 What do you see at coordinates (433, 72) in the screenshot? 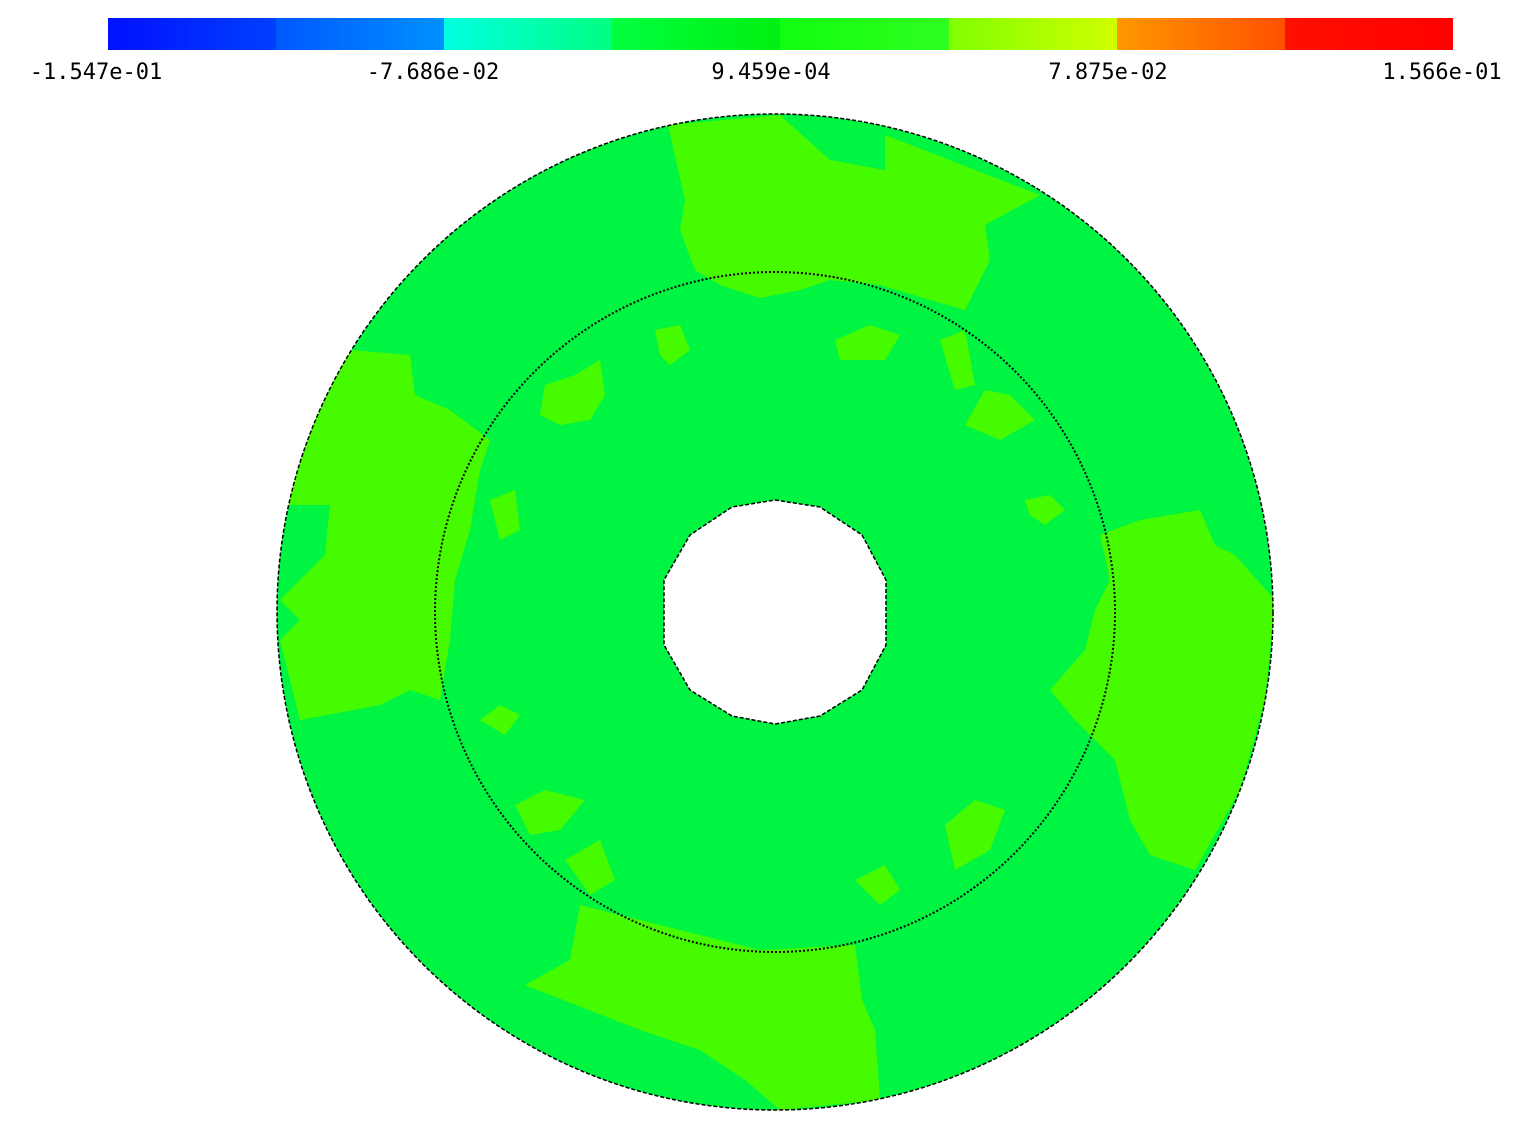
I see `colorbar-label: -7.686e-02` at bounding box center [433, 72].